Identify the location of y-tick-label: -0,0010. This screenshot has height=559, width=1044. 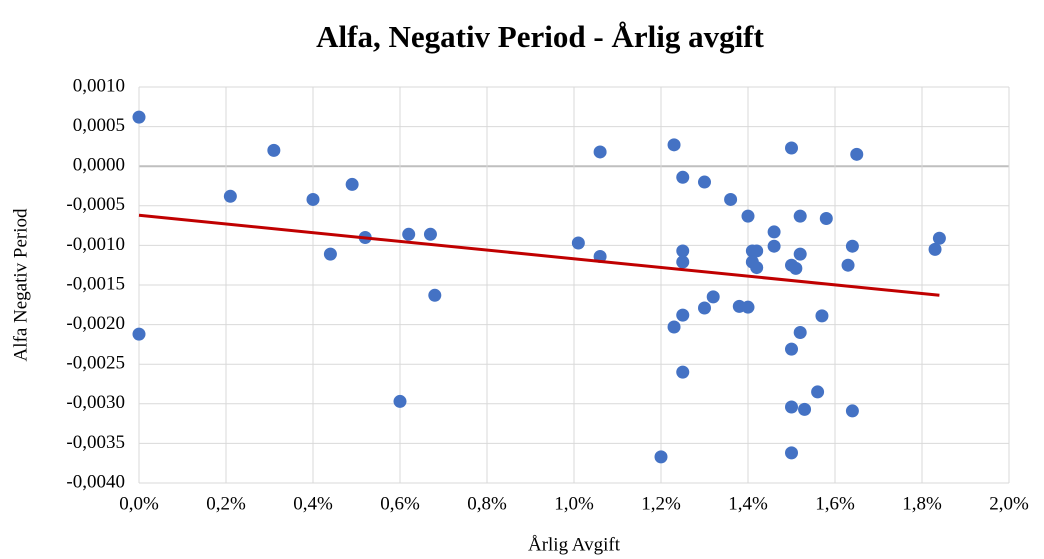
(95, 244).